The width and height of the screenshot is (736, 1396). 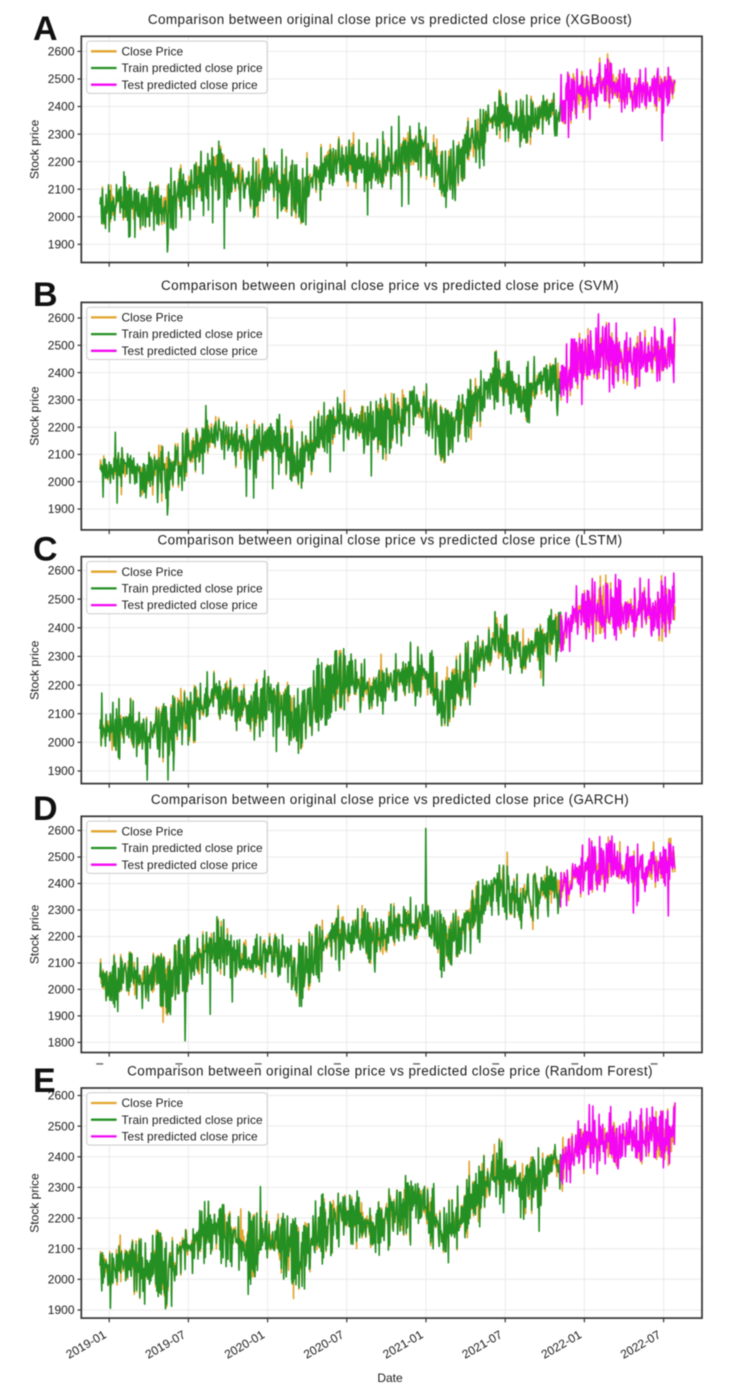 What do you see at coordinates (44, 1081) in the screenshot?
I see `svg-text: E` at bounding box center [44, 1081].